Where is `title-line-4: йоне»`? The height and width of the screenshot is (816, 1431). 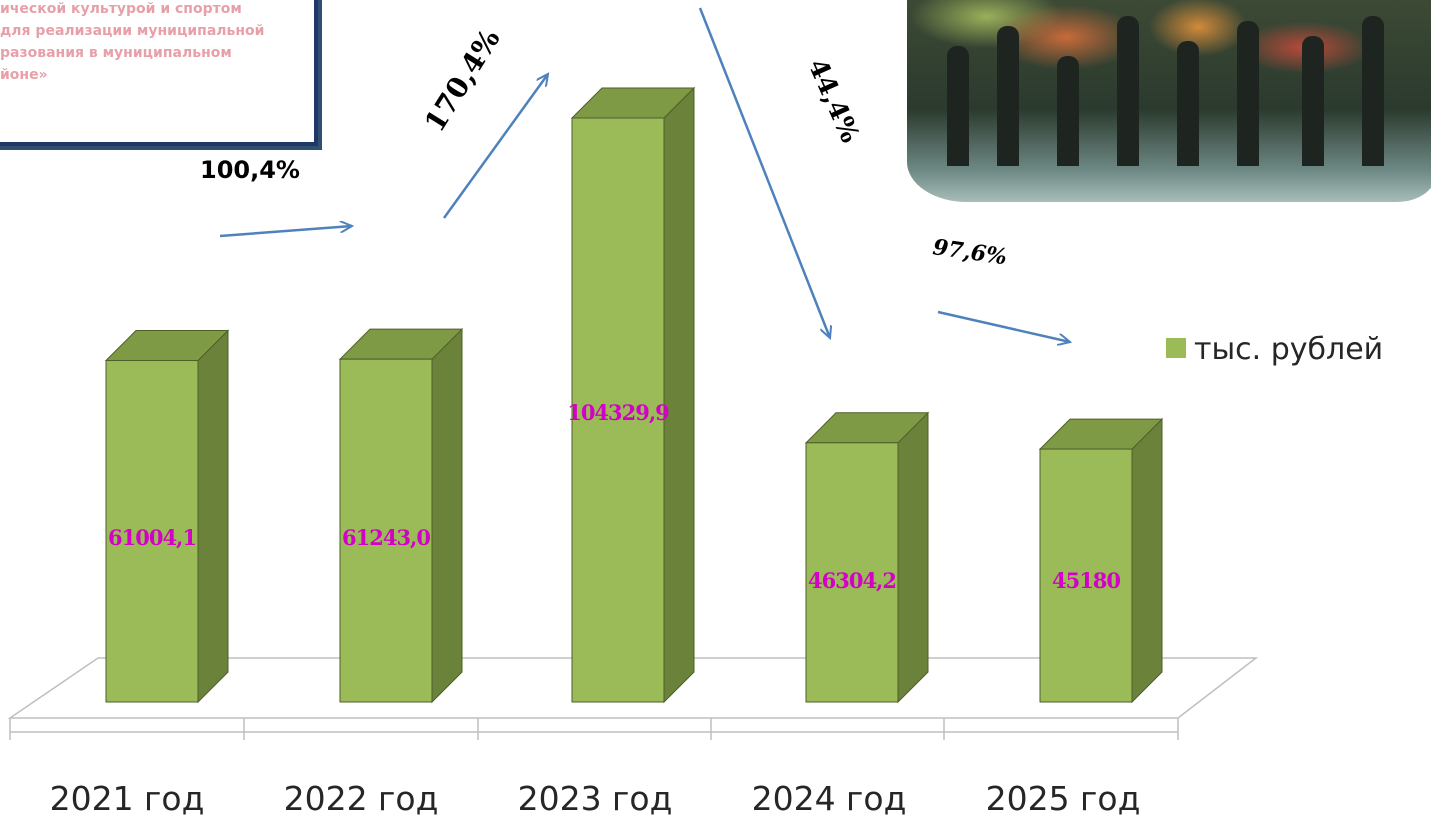 title-line-4: йоне» is located at coordinates (24, 75).